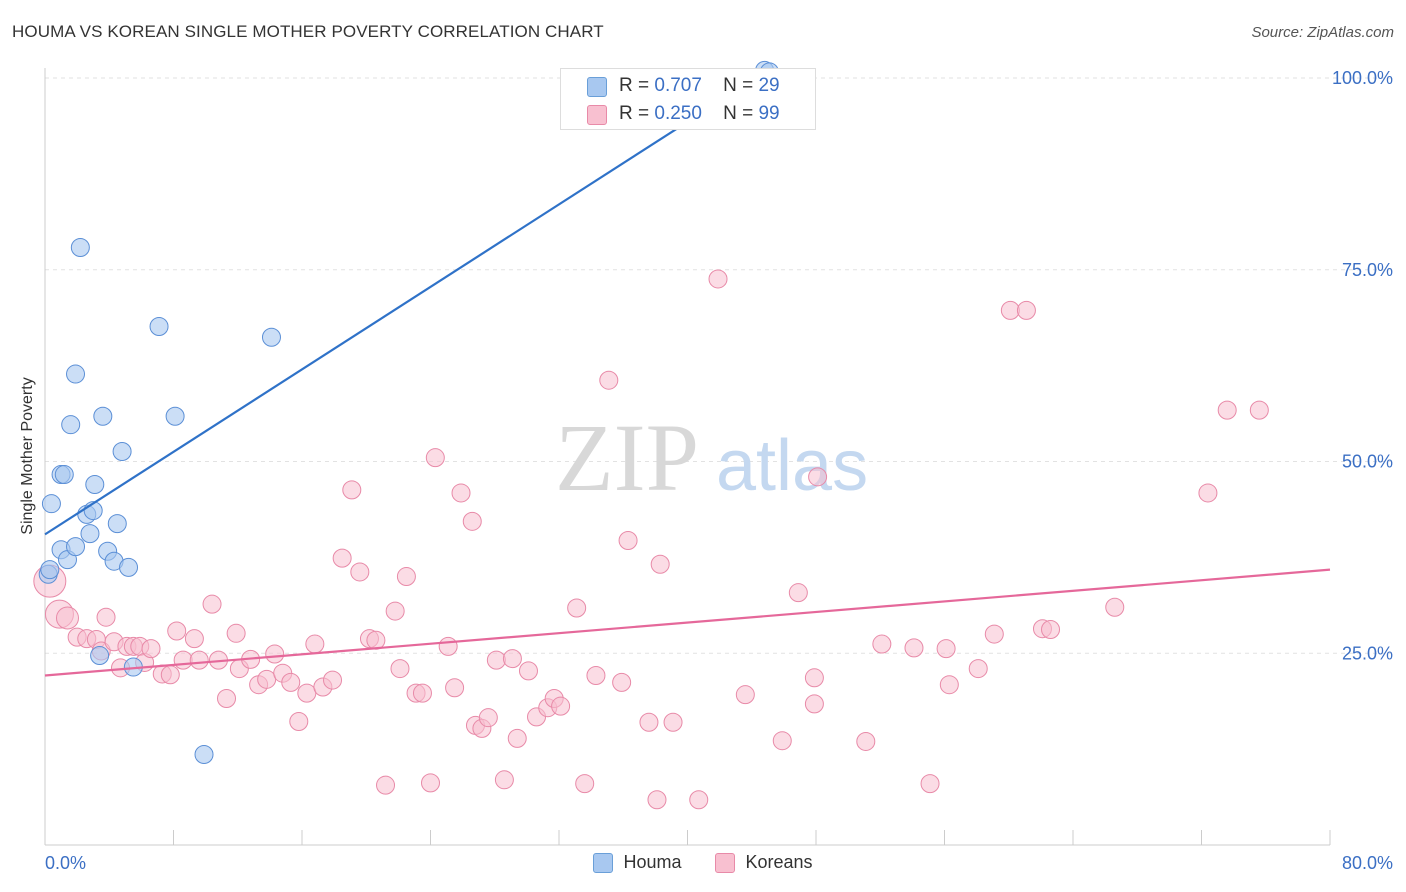  Describe the element at coordinates (769, 85) in the screenshot. I see `houma-n-value: 29` at that location.